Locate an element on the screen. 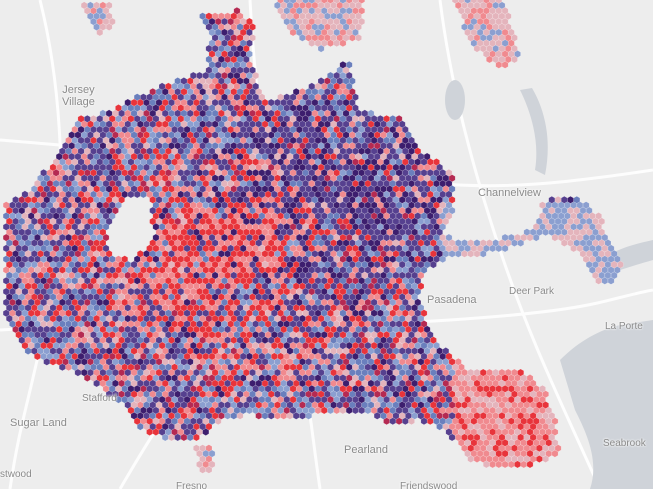  label-jersey-village-line2: Village is located at coordinates (78, 102).